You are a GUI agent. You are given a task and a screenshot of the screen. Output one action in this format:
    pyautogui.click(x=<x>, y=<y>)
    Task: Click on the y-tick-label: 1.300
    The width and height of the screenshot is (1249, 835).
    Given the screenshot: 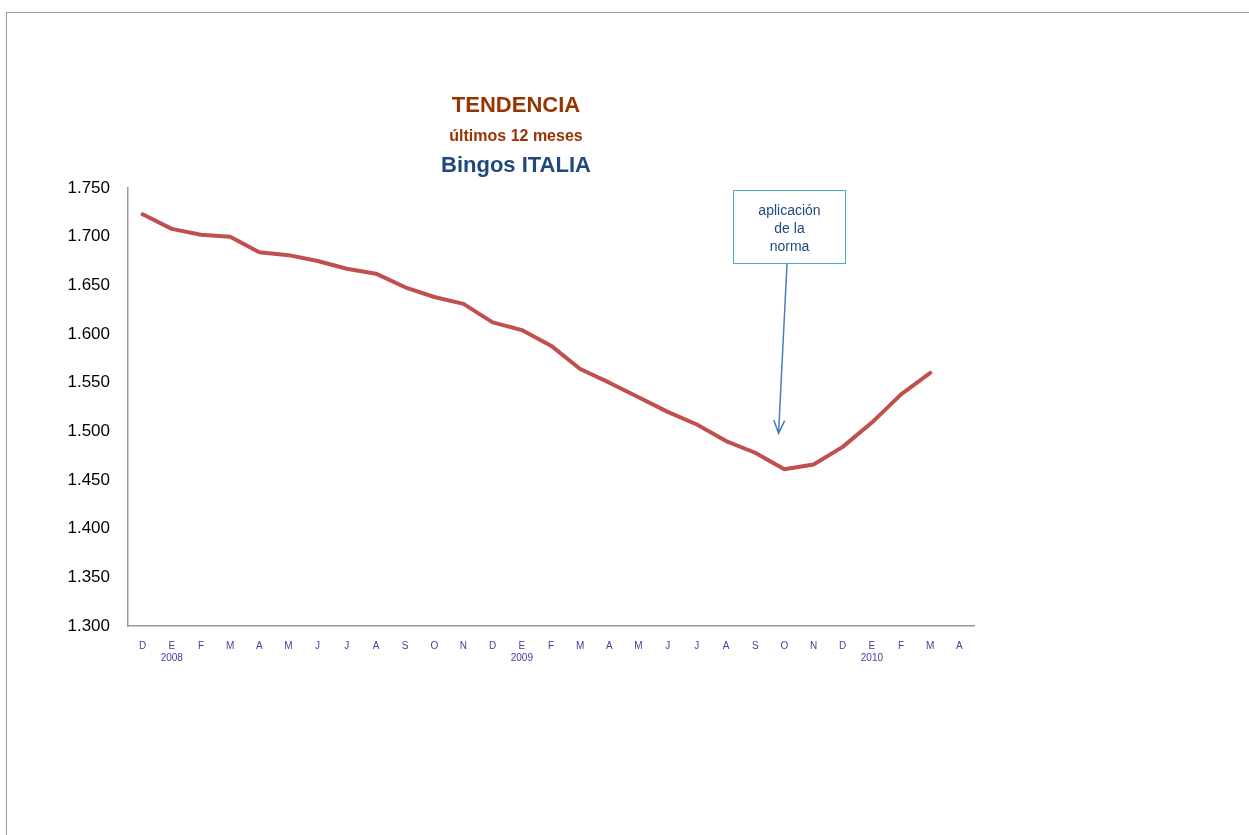 What is the action you would take?
    pyautogui.click(x=88, y=625)
    